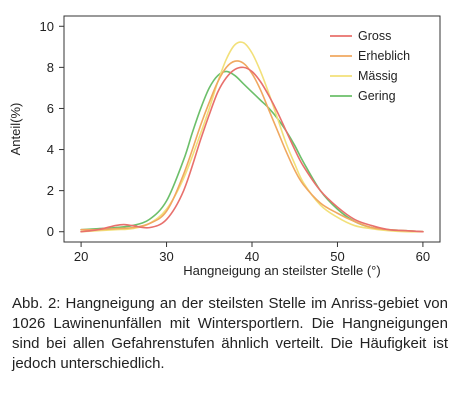  Describe the element at coordinates (50, 149) in the screenshot. I see `y-tick-label: 4` at that location.